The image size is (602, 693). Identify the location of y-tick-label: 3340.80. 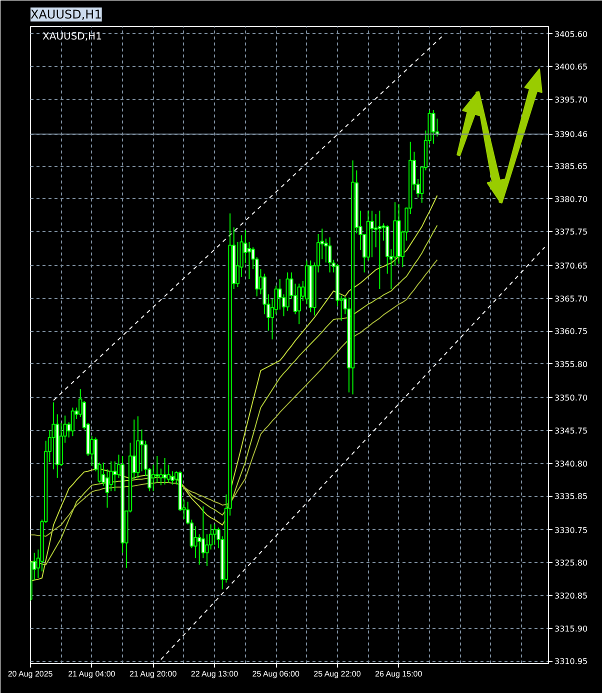
(571, 463).